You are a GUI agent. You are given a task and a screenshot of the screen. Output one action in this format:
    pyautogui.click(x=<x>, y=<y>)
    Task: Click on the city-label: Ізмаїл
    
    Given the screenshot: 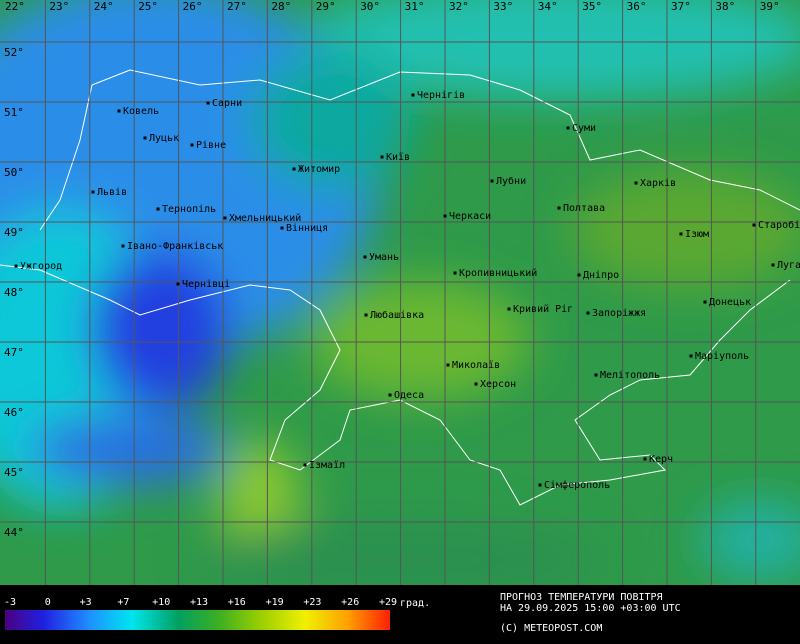 What is the action you would take?
    pyautogui.click(x=327, y=465)
    